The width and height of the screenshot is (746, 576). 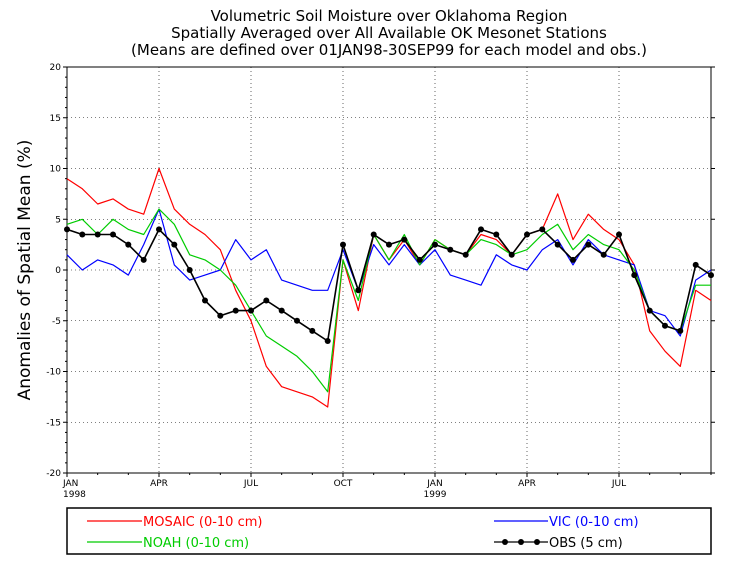 What do you see at coordinates (25, 270) in the screenshot?
I see `y-axis-label: Anomalies of Spatial Mean (%)` at bounding box center [25, 270].